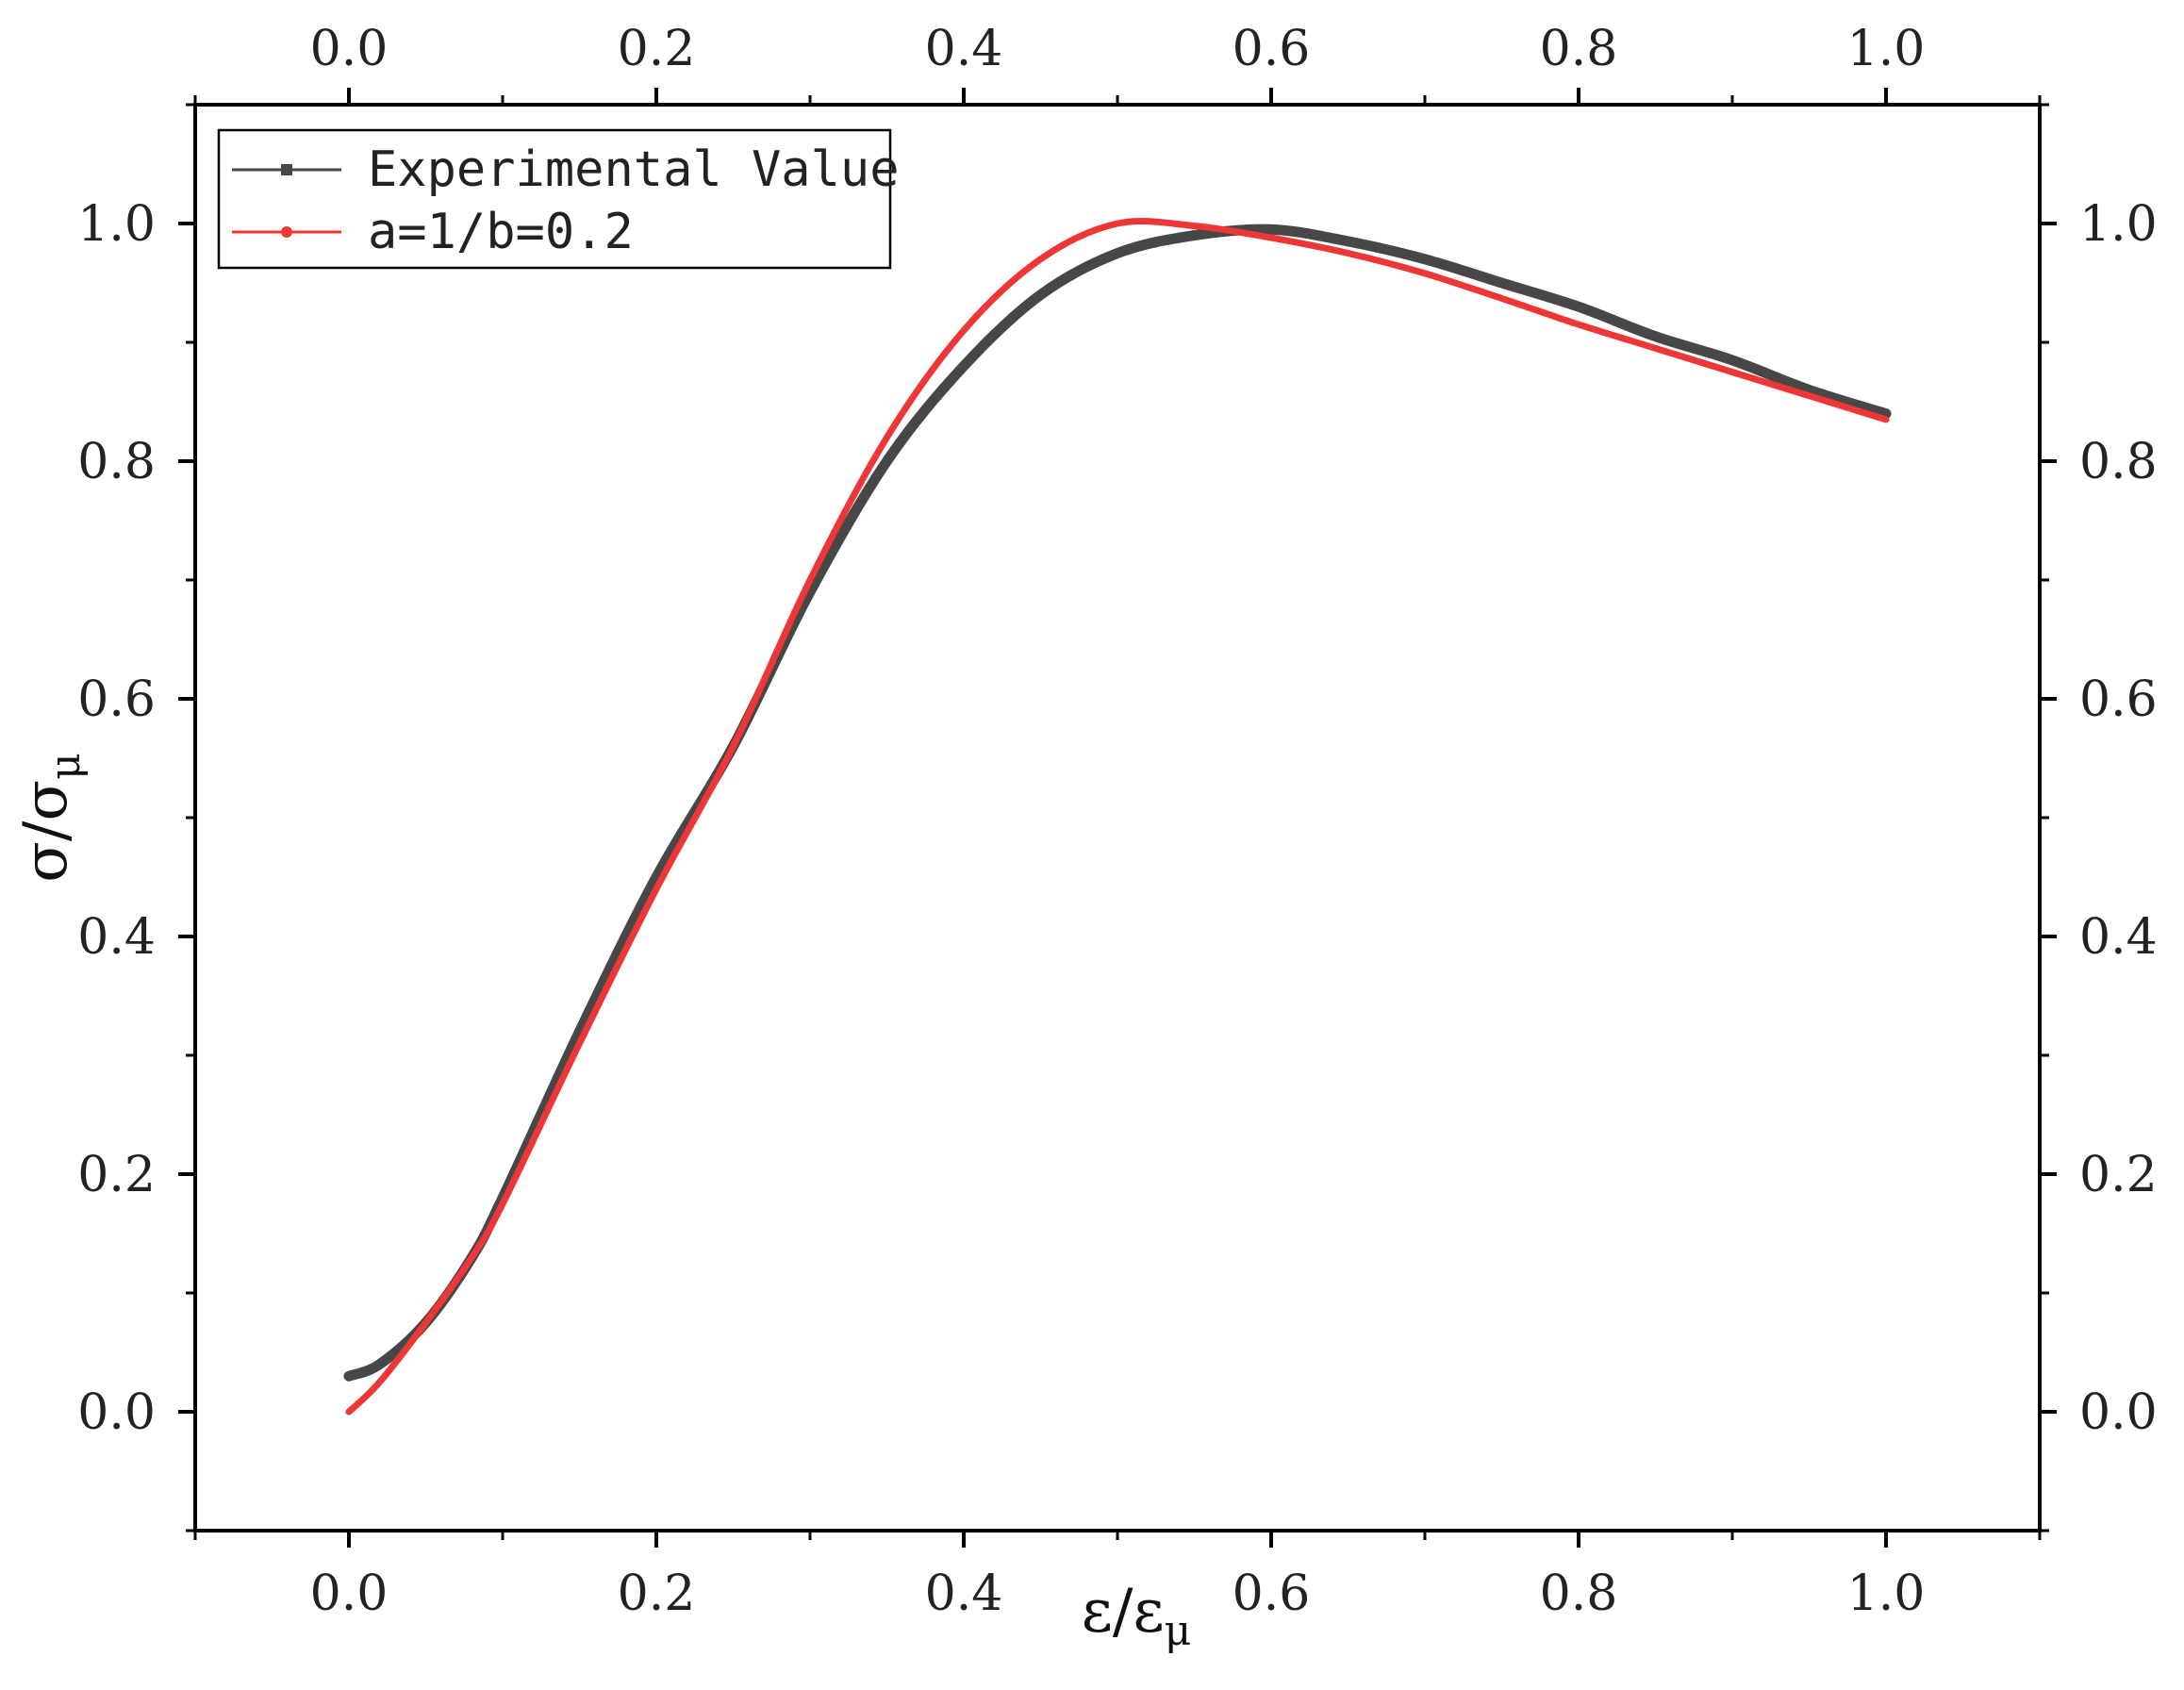 The width and height of the screenshot is (2184, 1690). Describe the element at coordinates (286, 232) in the screenshot. I see `legend-marker-circle` at that location.